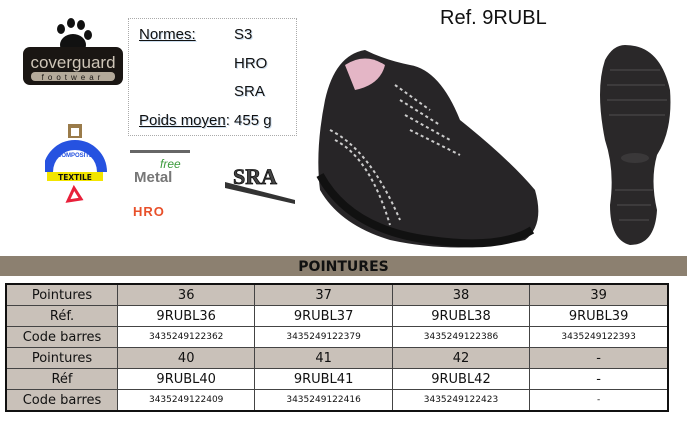  What do you see at coordinates (635, 145) in the screenshot?
I see `sole-image` at bounding box center [635, 145].